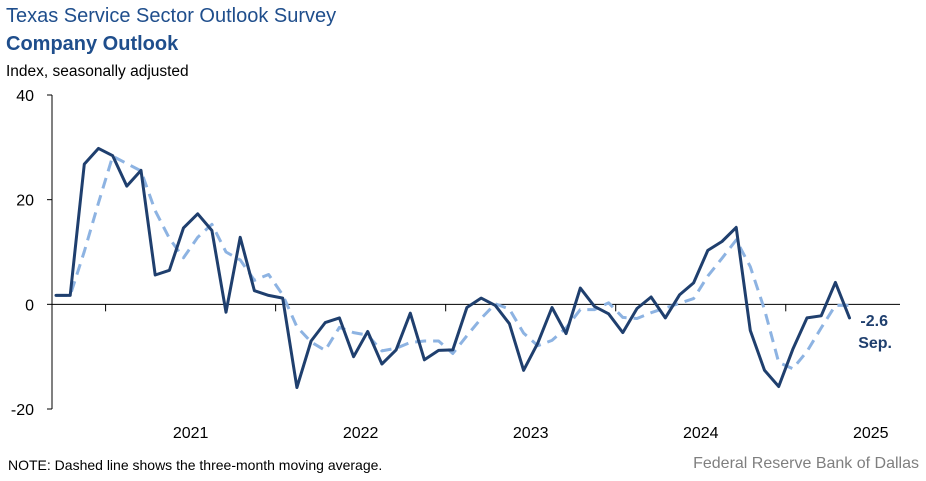 This screenshot has width=926, height=481. What do you see at coordinates (875, 343) in the screenshot?
I see `last-month-label: Sep.` at bounding box center [875, 343].